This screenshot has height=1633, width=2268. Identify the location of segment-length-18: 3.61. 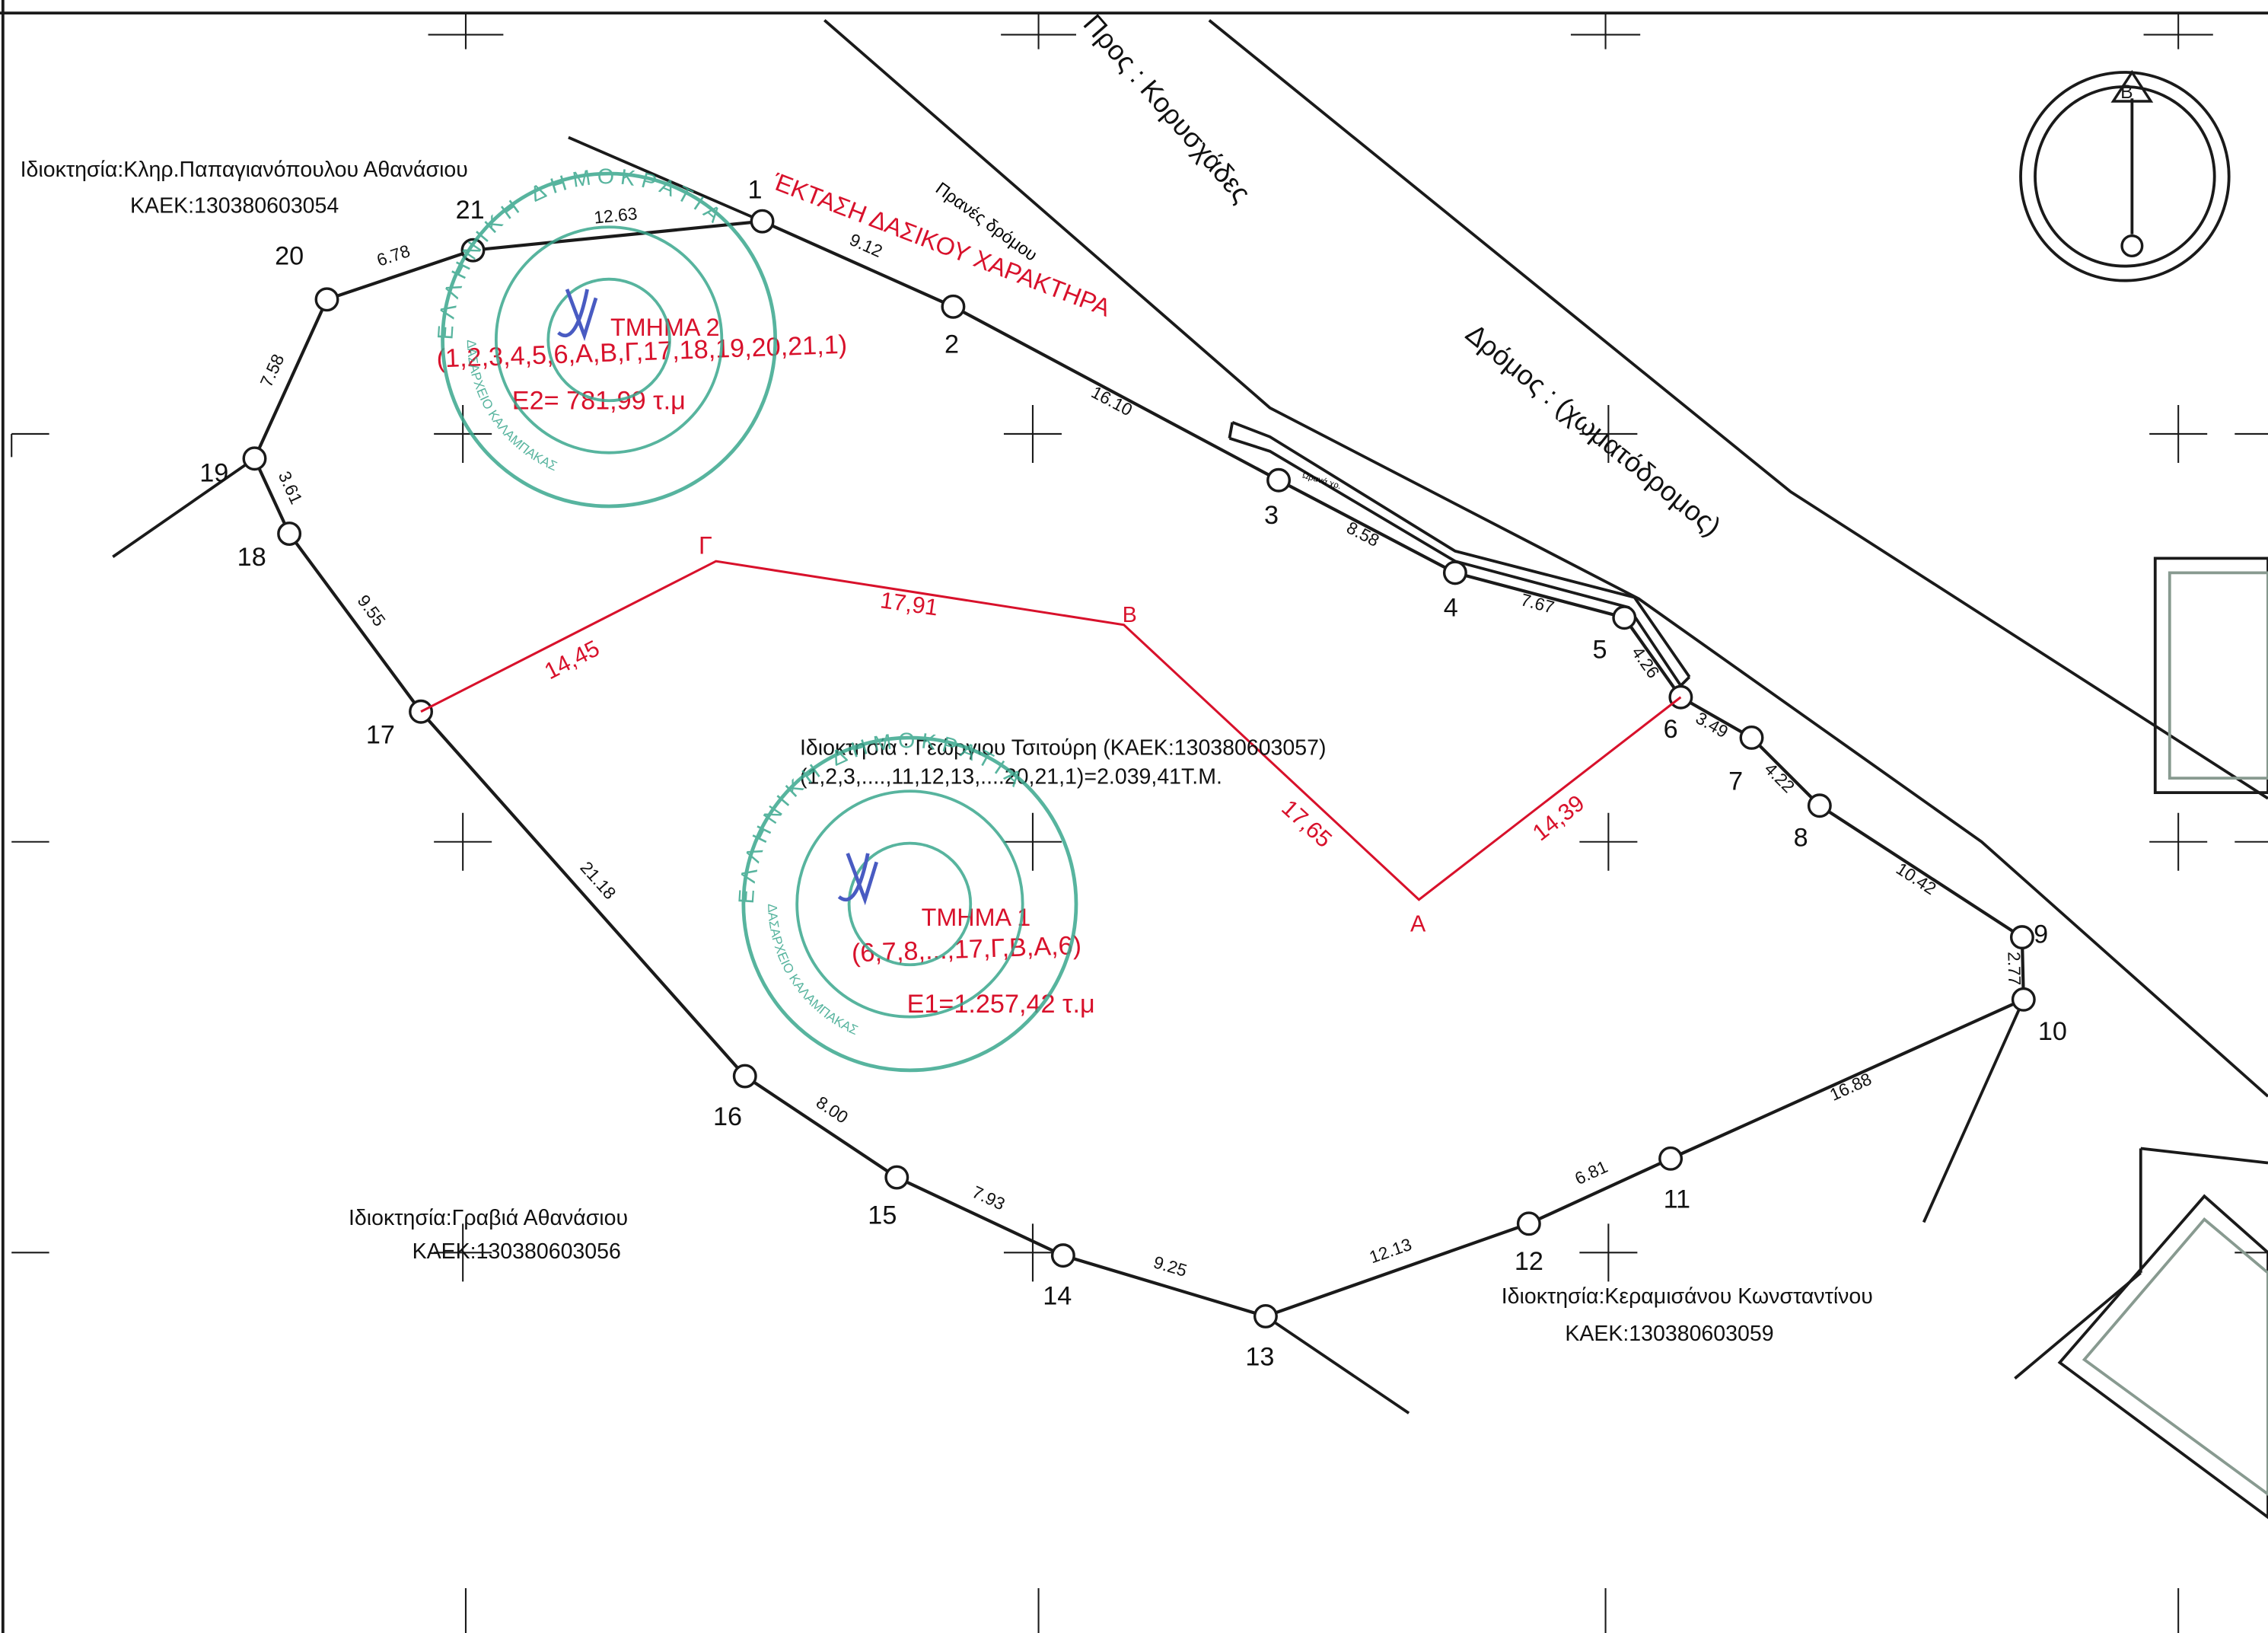
(291, 487).